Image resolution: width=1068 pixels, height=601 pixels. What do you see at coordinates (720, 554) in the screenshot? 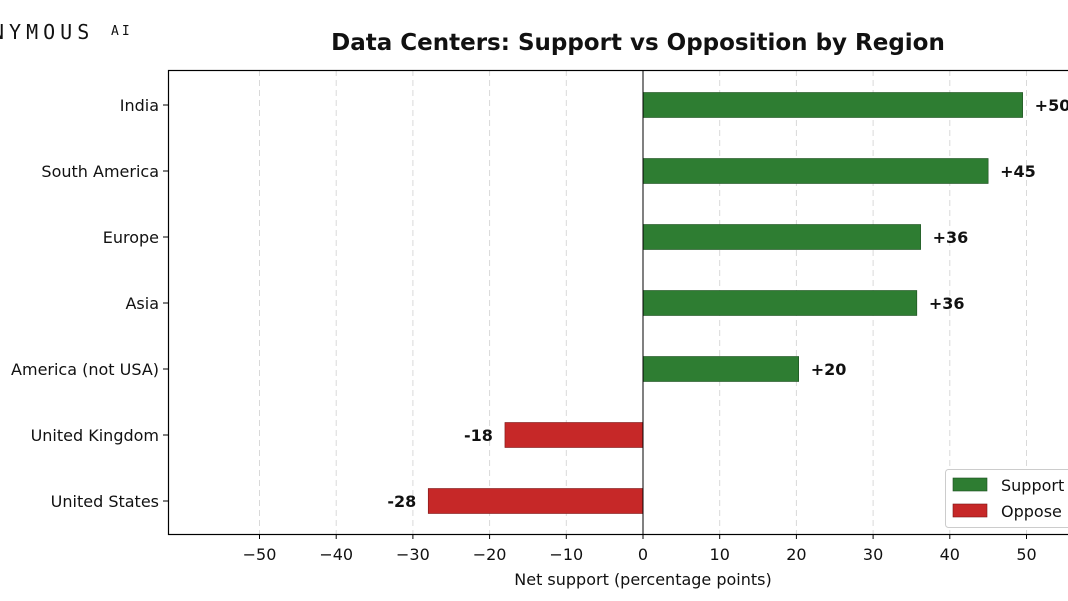
I see `x-tick-label: 10` at bounding box center [720, 554].